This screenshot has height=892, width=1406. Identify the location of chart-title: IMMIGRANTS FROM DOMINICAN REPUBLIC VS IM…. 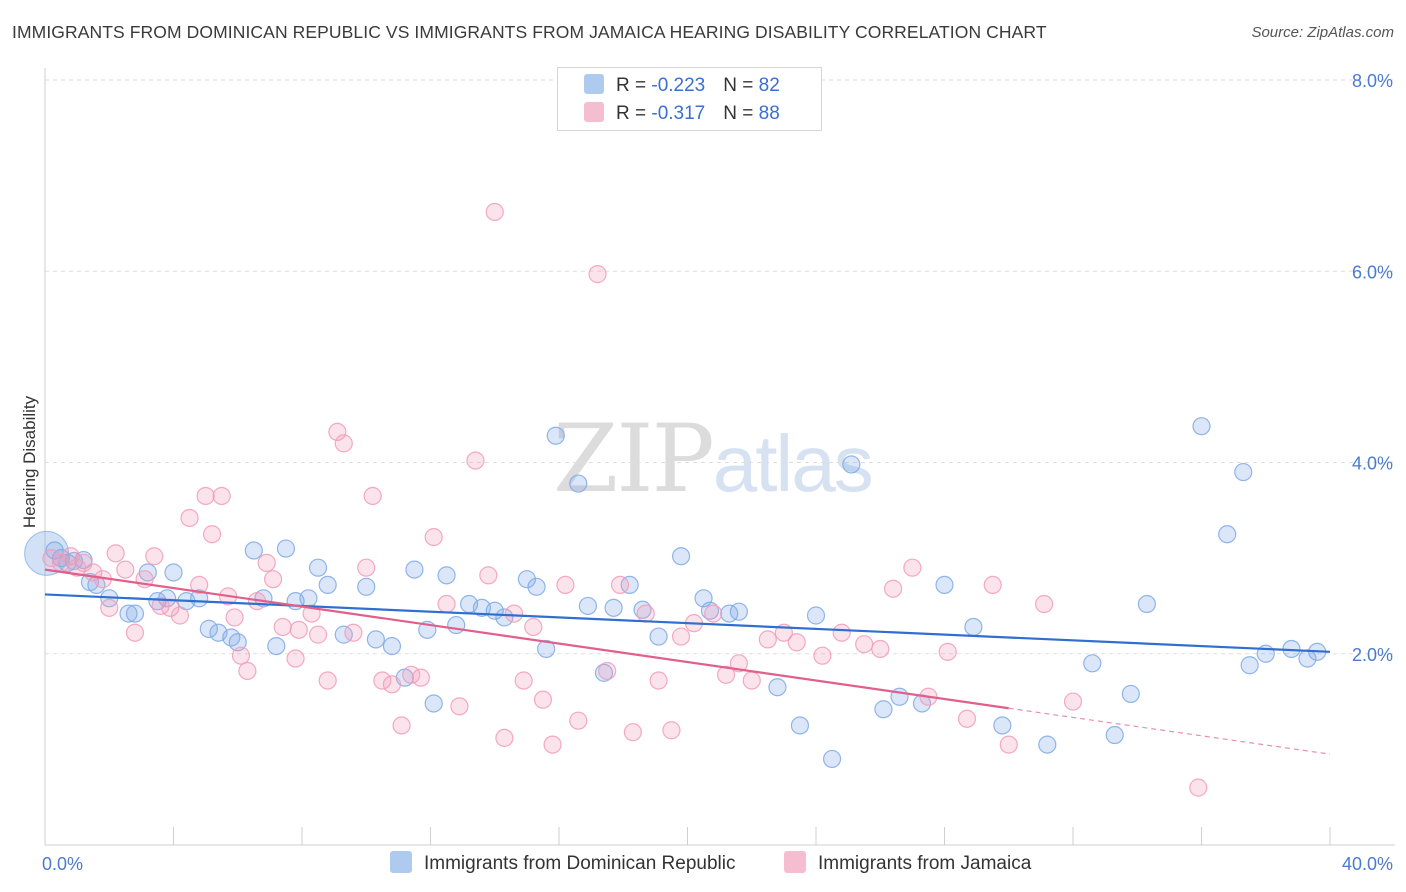
(529, 32).